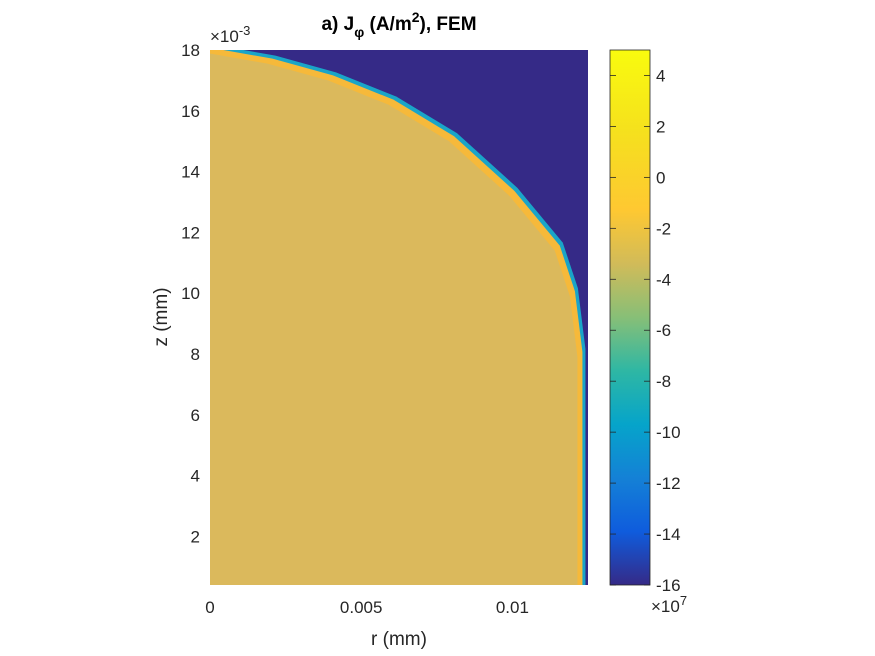 This screenshot has height=656, width=875. I want to click on colorbar-tick-label: -10, so click(668, 432).